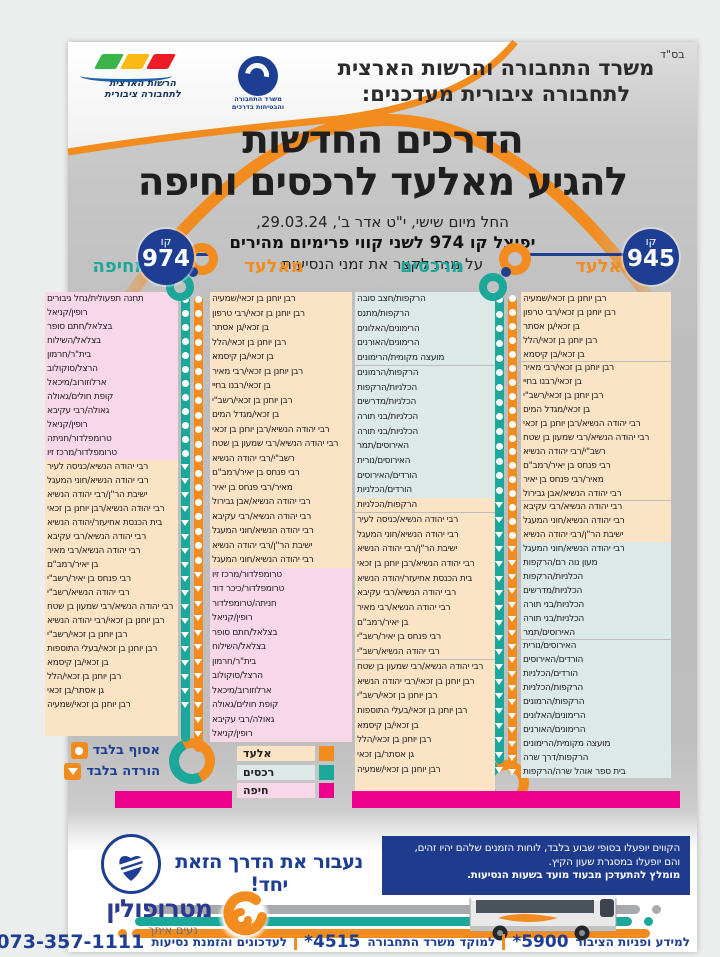  What do you see at coordinates (296, 942) in the screenshot?
I see `footer-divider` at bounding box center [296, 942].